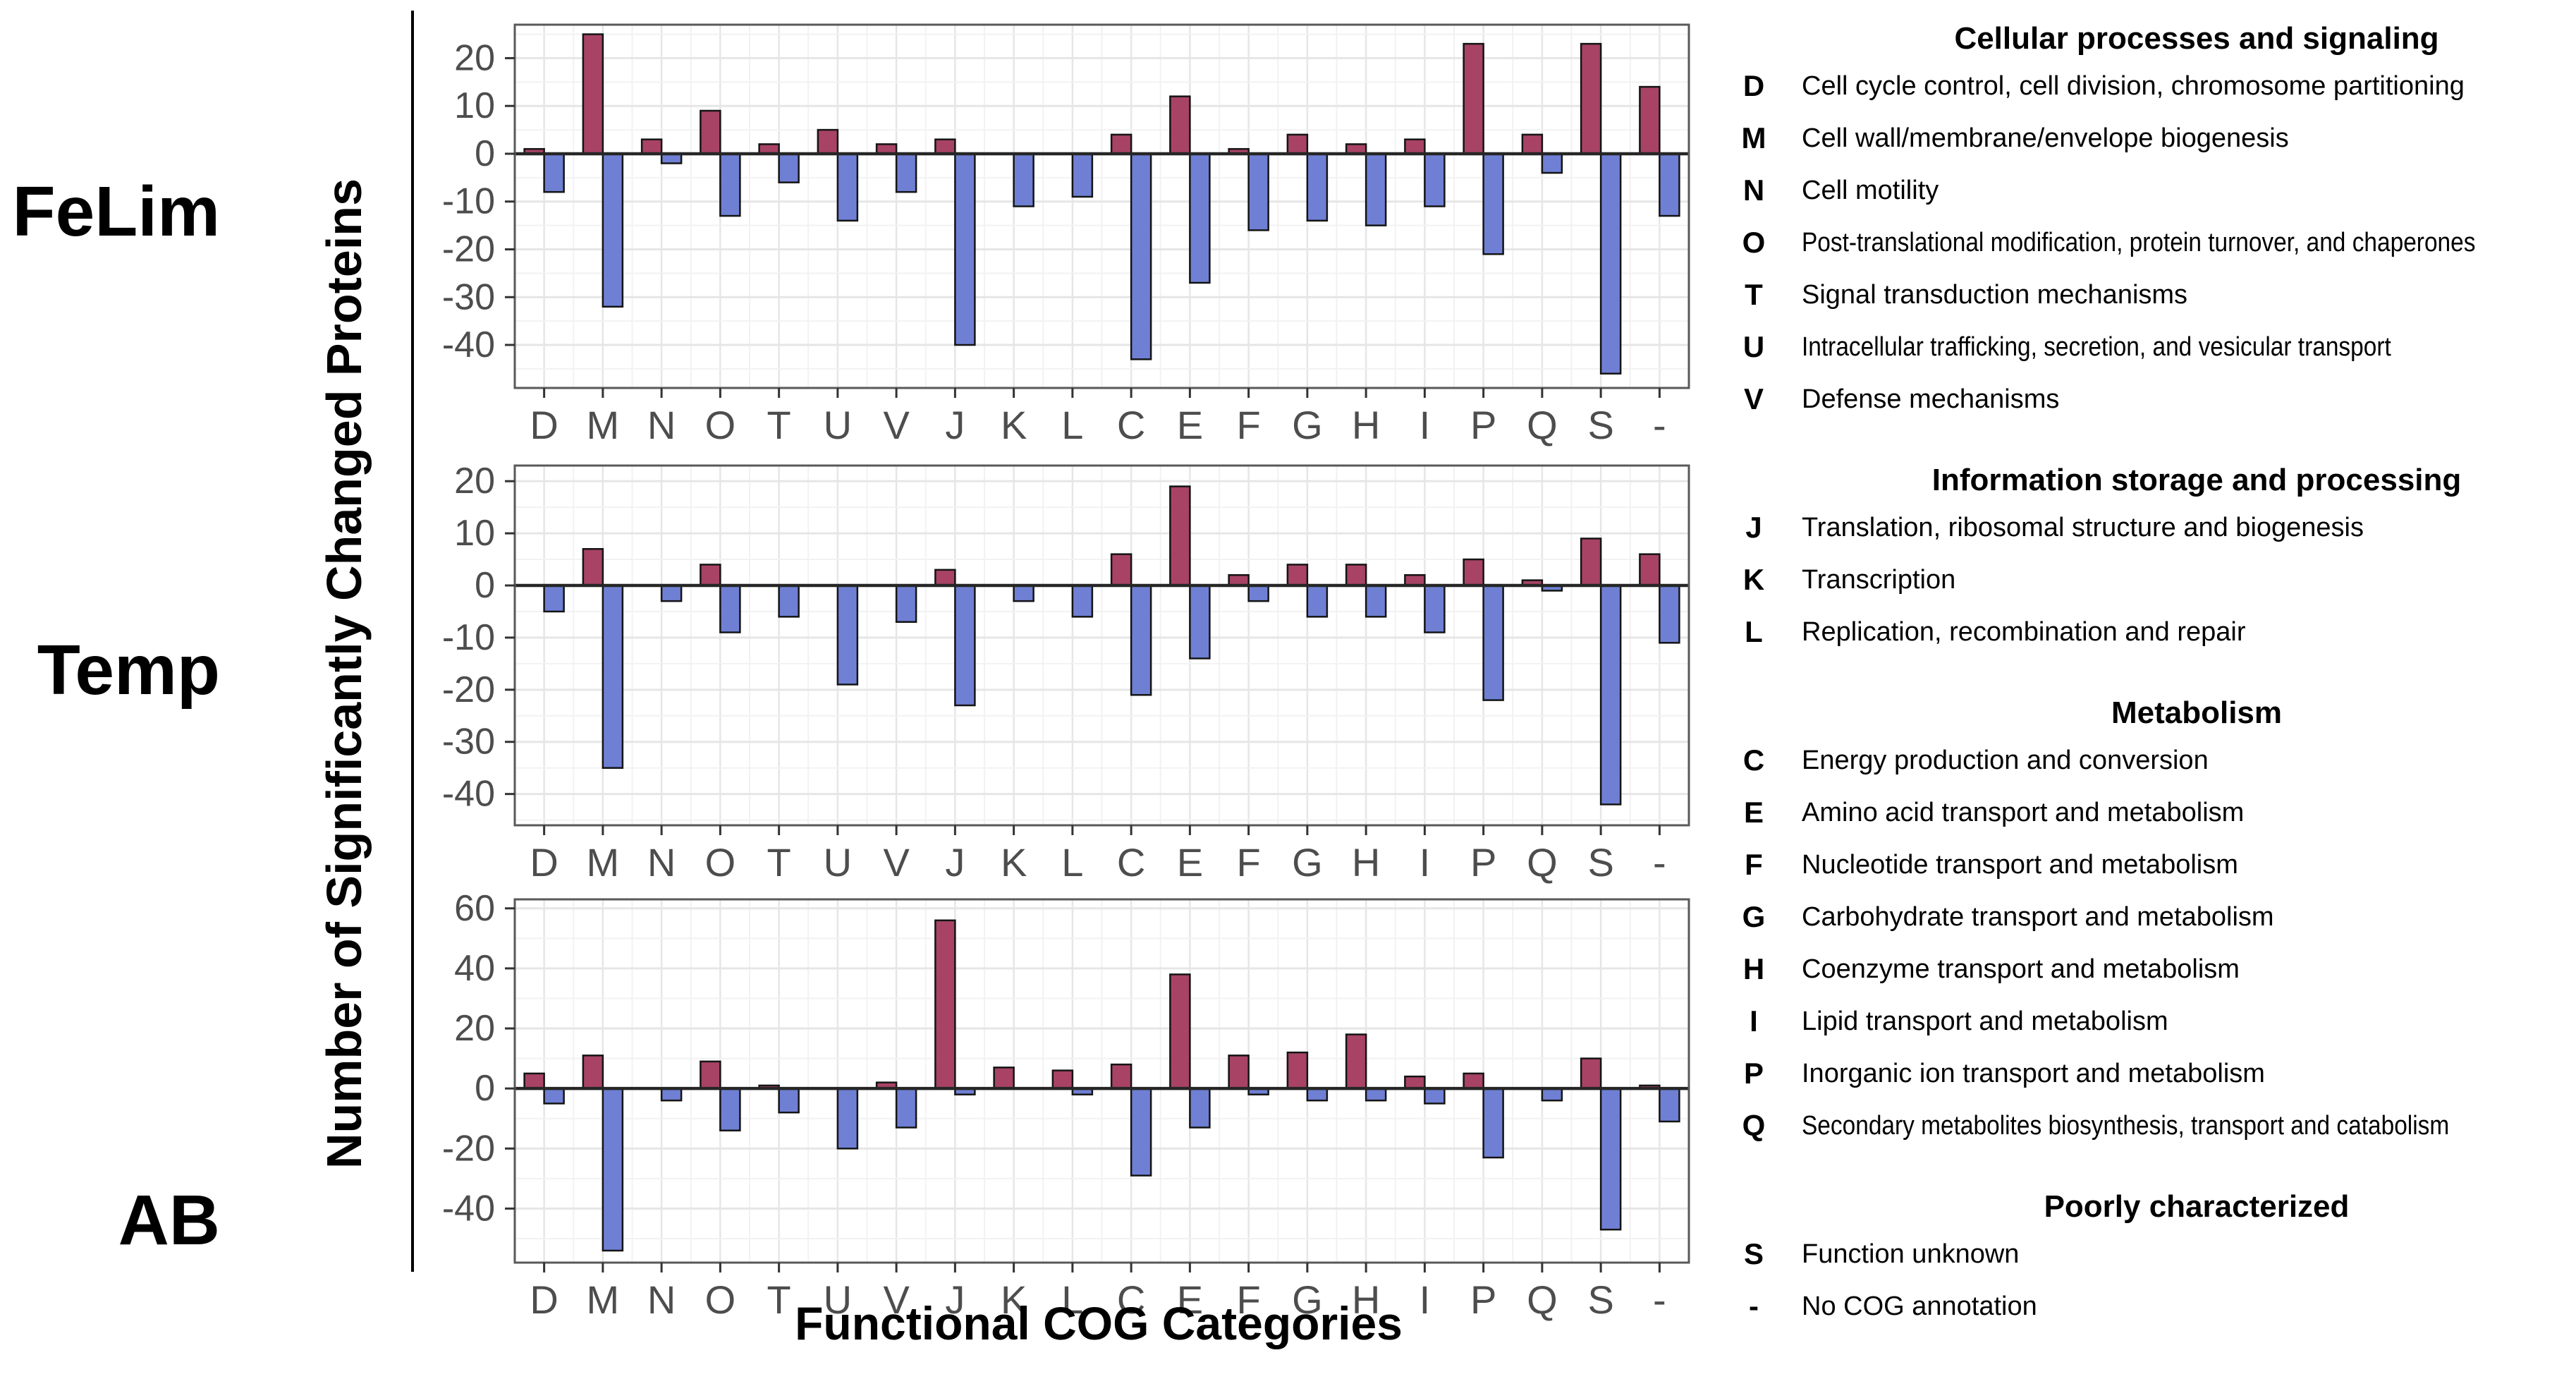 Image resolution: width=2576 pixels, height=1379 pixels. What do you see at coordinates (1356, 1061) in the screenshot?
I see `bar-increased-H` at bounding box center [1356, 1061].